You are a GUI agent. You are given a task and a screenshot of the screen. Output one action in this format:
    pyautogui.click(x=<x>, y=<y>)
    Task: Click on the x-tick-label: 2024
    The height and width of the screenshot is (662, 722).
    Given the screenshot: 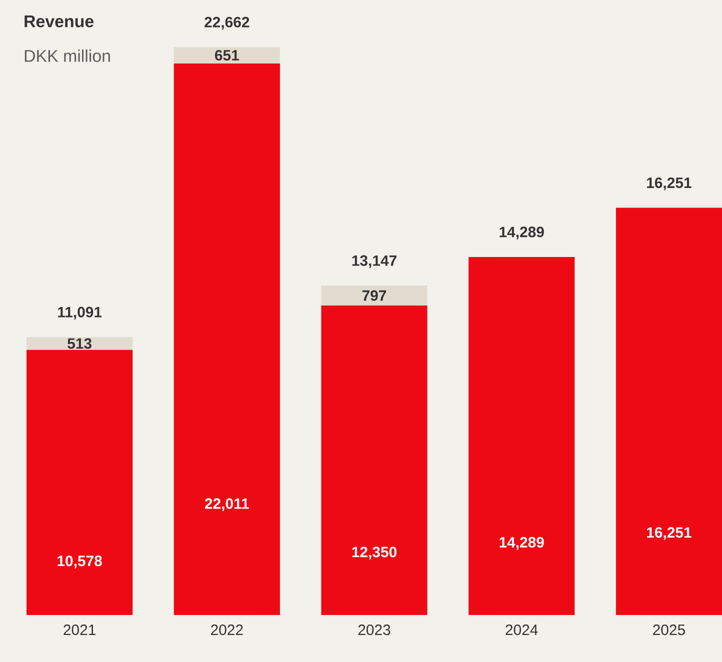 What is the action you would take?
    pyautogui.click(x=522, y=630)
    